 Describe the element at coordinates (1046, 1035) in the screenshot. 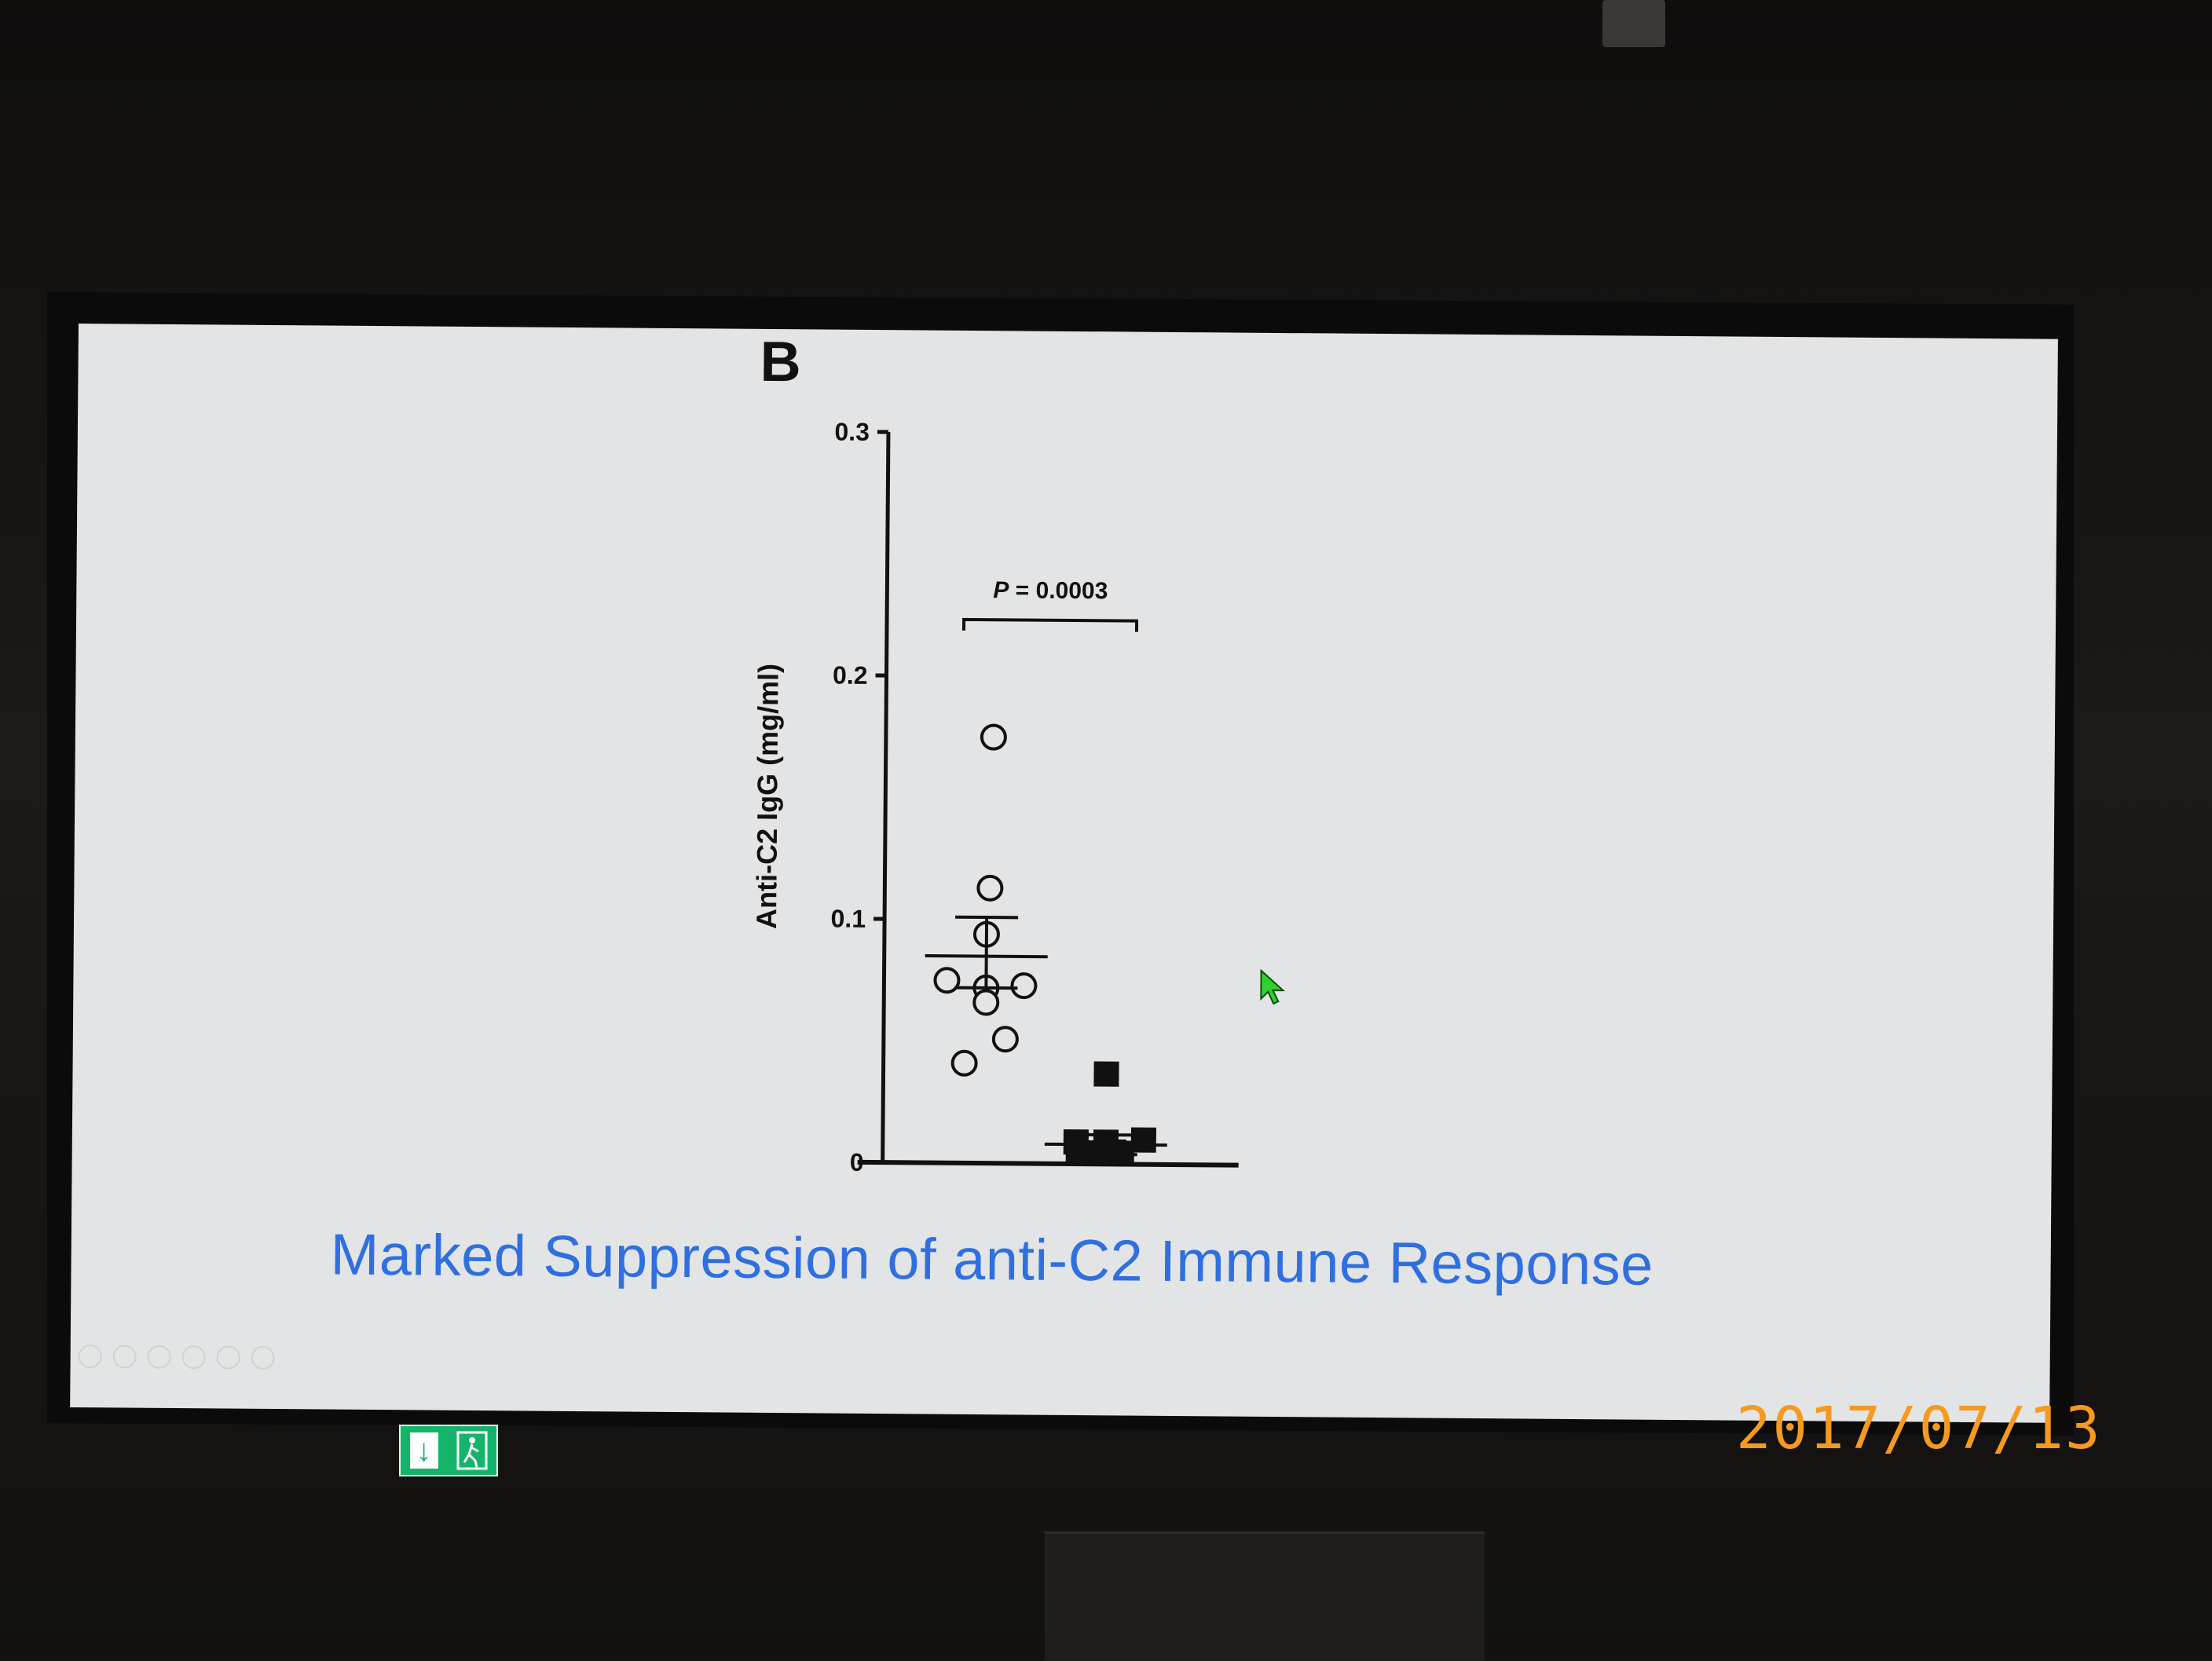

I see `mean-sem-bars` at that location.